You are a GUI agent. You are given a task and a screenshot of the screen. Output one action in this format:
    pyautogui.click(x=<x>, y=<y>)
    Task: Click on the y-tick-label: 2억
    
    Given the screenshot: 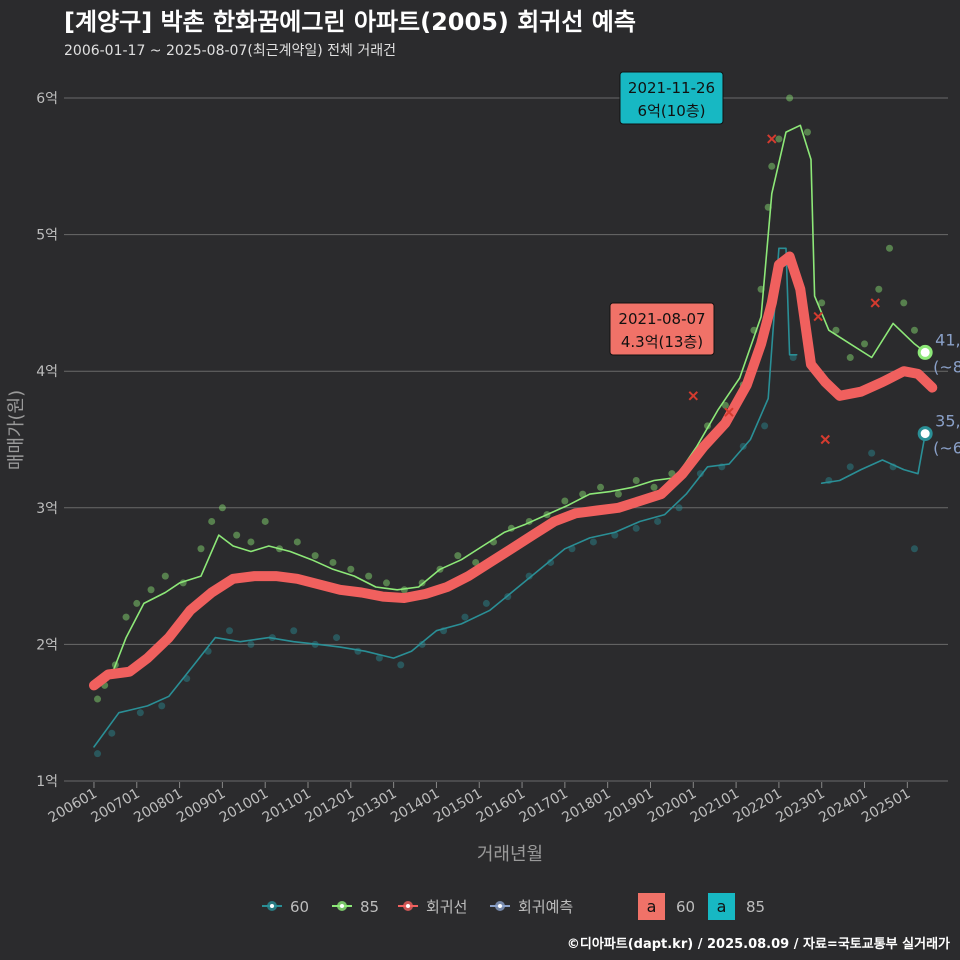 What is the action you would take?
    pyautogui.click(x=47, y=645)
    